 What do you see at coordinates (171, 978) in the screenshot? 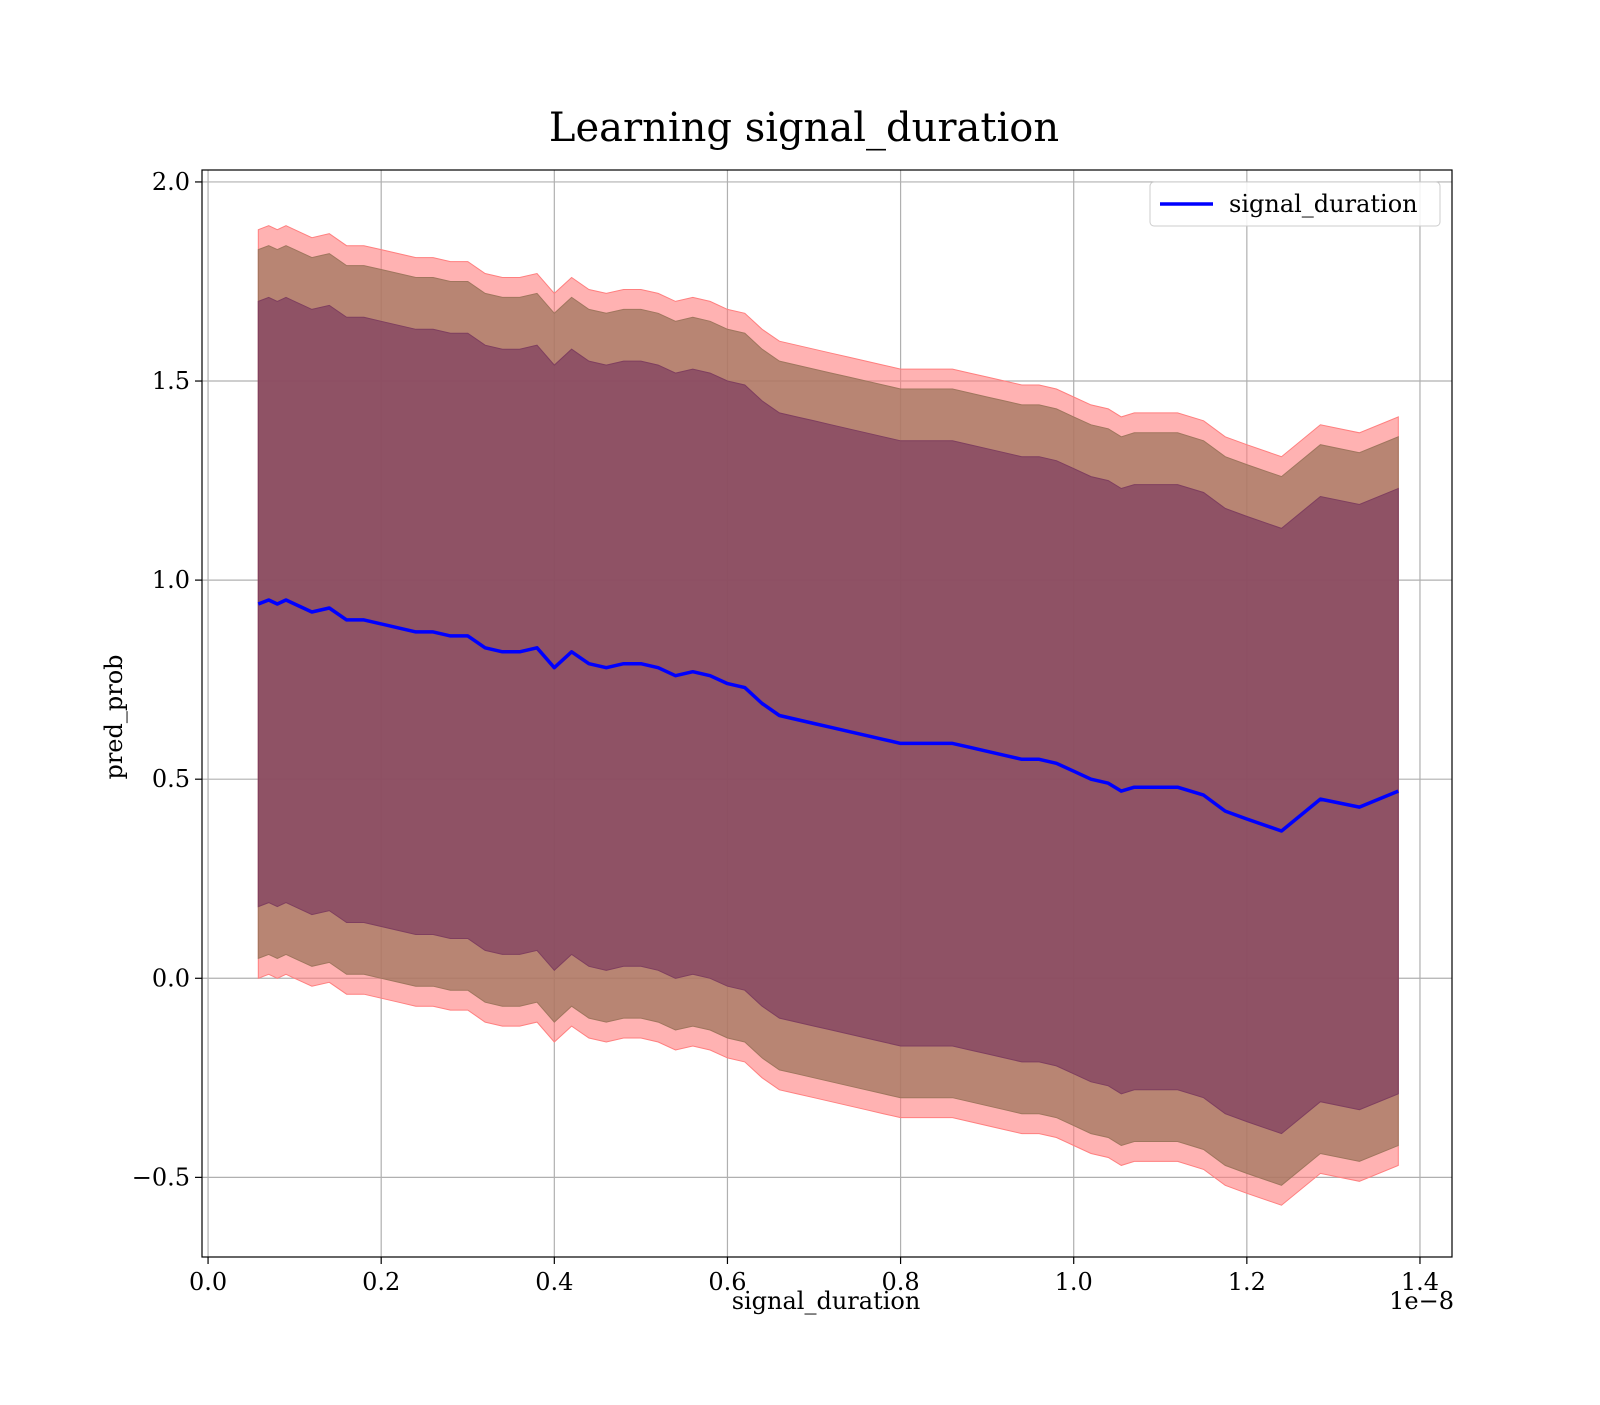
I see `y-tick-label: 0.0` at bounding box center [171, 978].